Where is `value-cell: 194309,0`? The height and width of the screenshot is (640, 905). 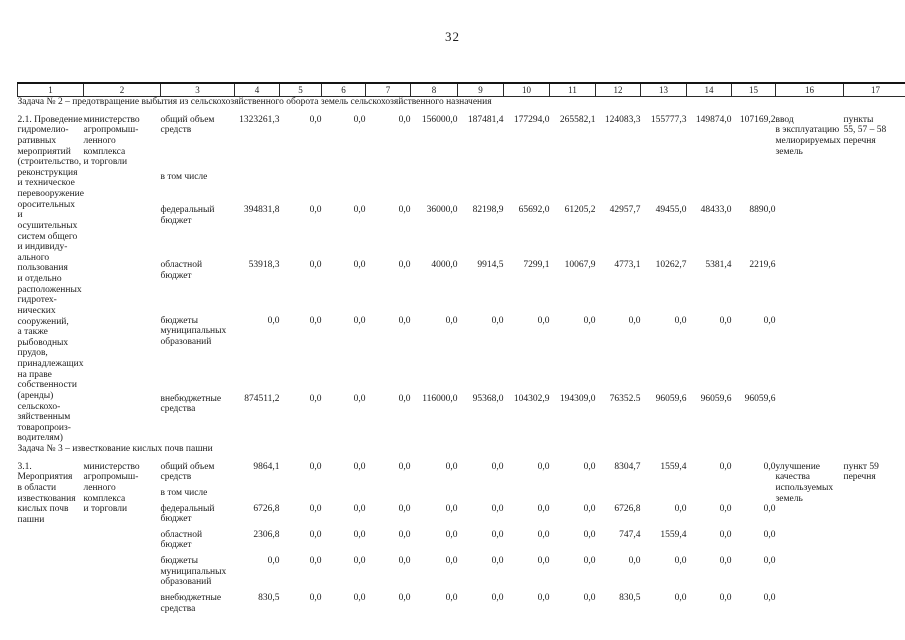 value-cell: 194309,0 is located at coordinates (577, 398).